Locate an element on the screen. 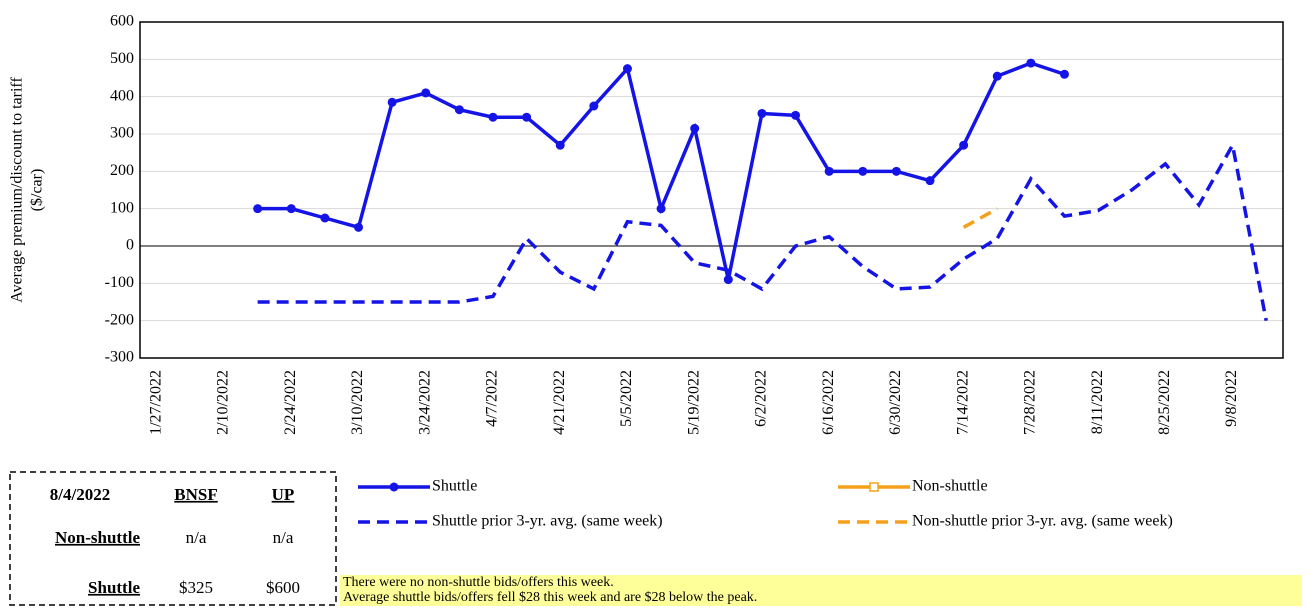  table-row-label: Non-shuttle is located at coordinates (97, 537).